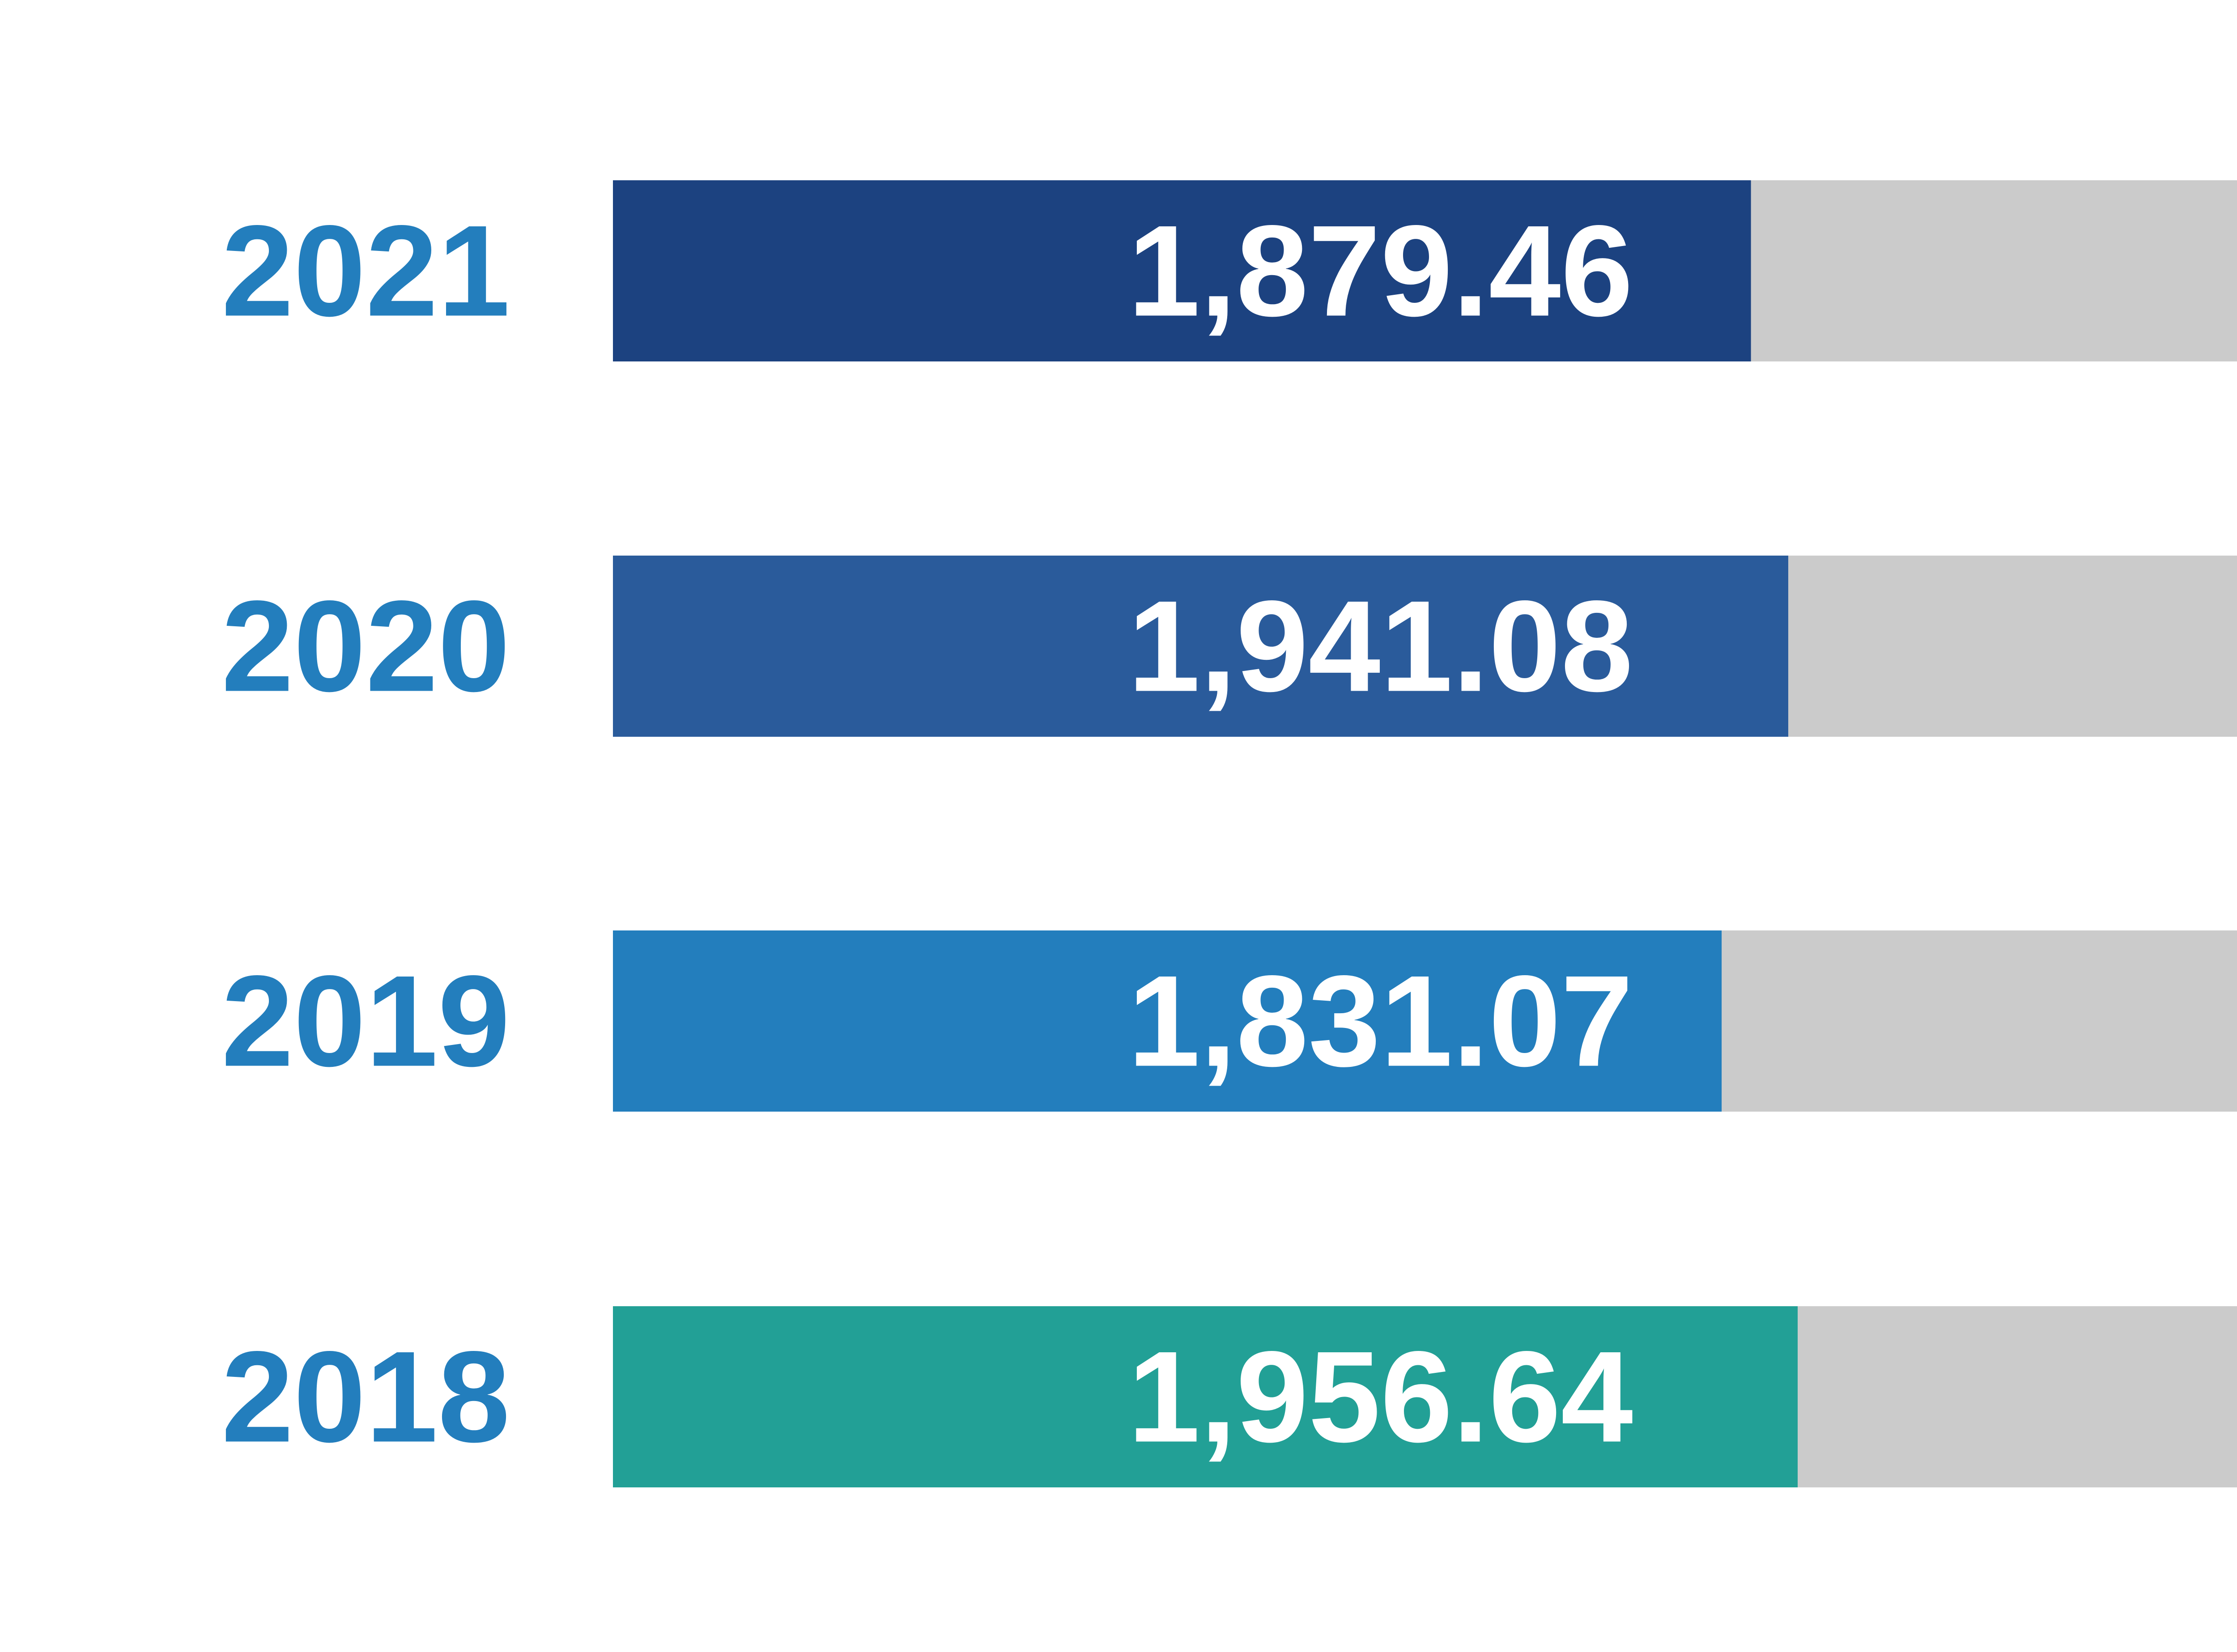  Describe the element at coordinates (365, 271) in the screenshot. I see `category-label-2021: 2021` at that location.